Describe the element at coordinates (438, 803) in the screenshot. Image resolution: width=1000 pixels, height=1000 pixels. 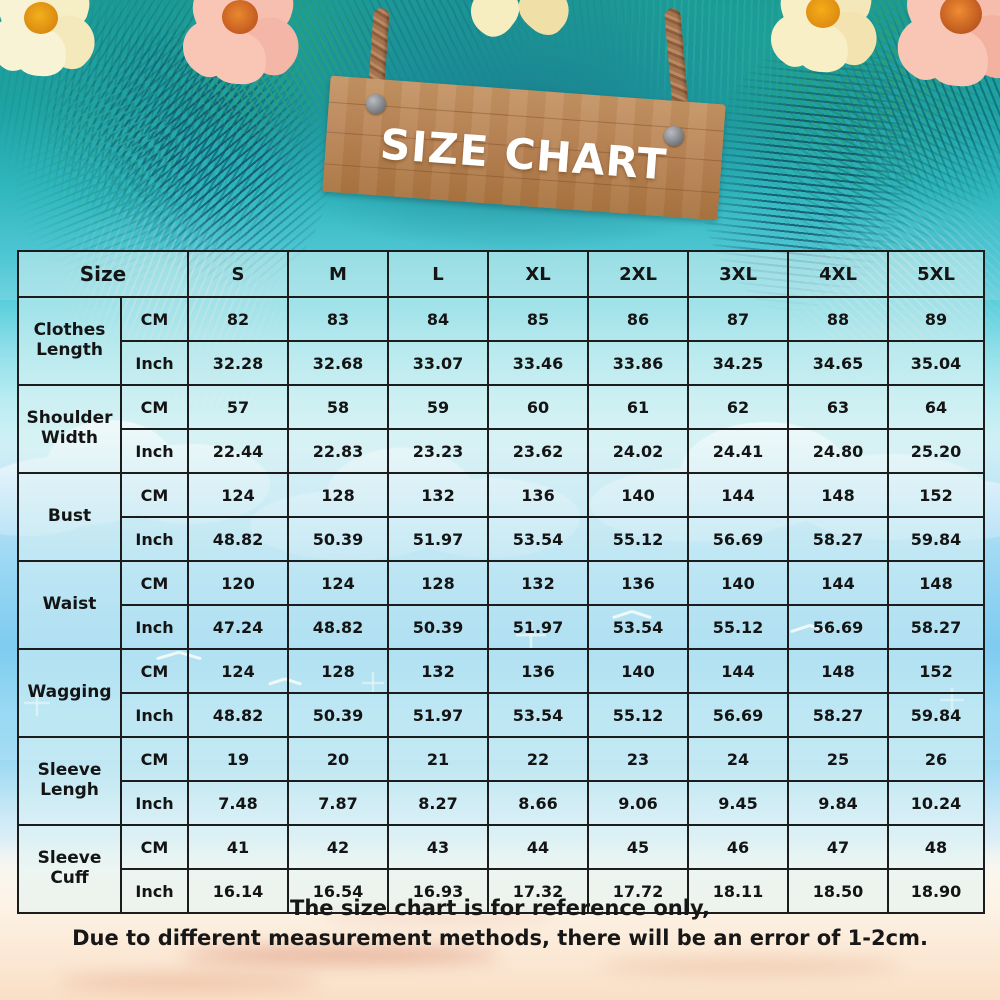
I see `cell-sleeve-length-inch-l: 8.27` at that location.